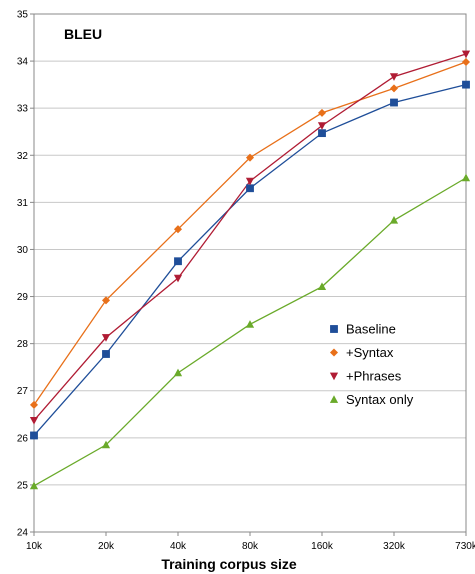 The image size is (475, 574). Describe the element at coordinates (23, 250) in the screenshot. I see `y-tick-label: 30` at that location.